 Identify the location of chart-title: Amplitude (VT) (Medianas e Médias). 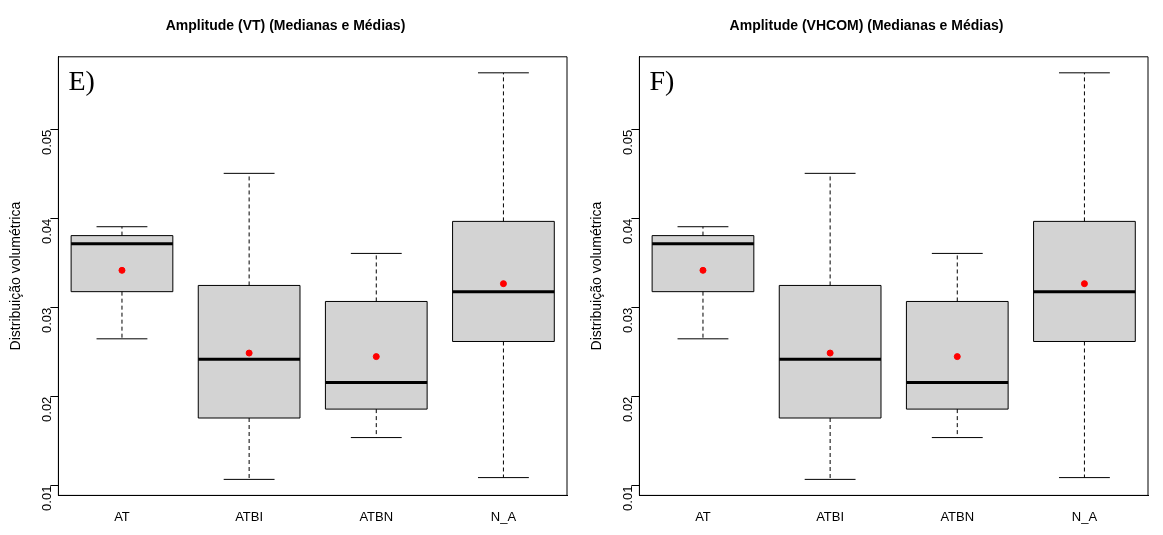
(285, 25).